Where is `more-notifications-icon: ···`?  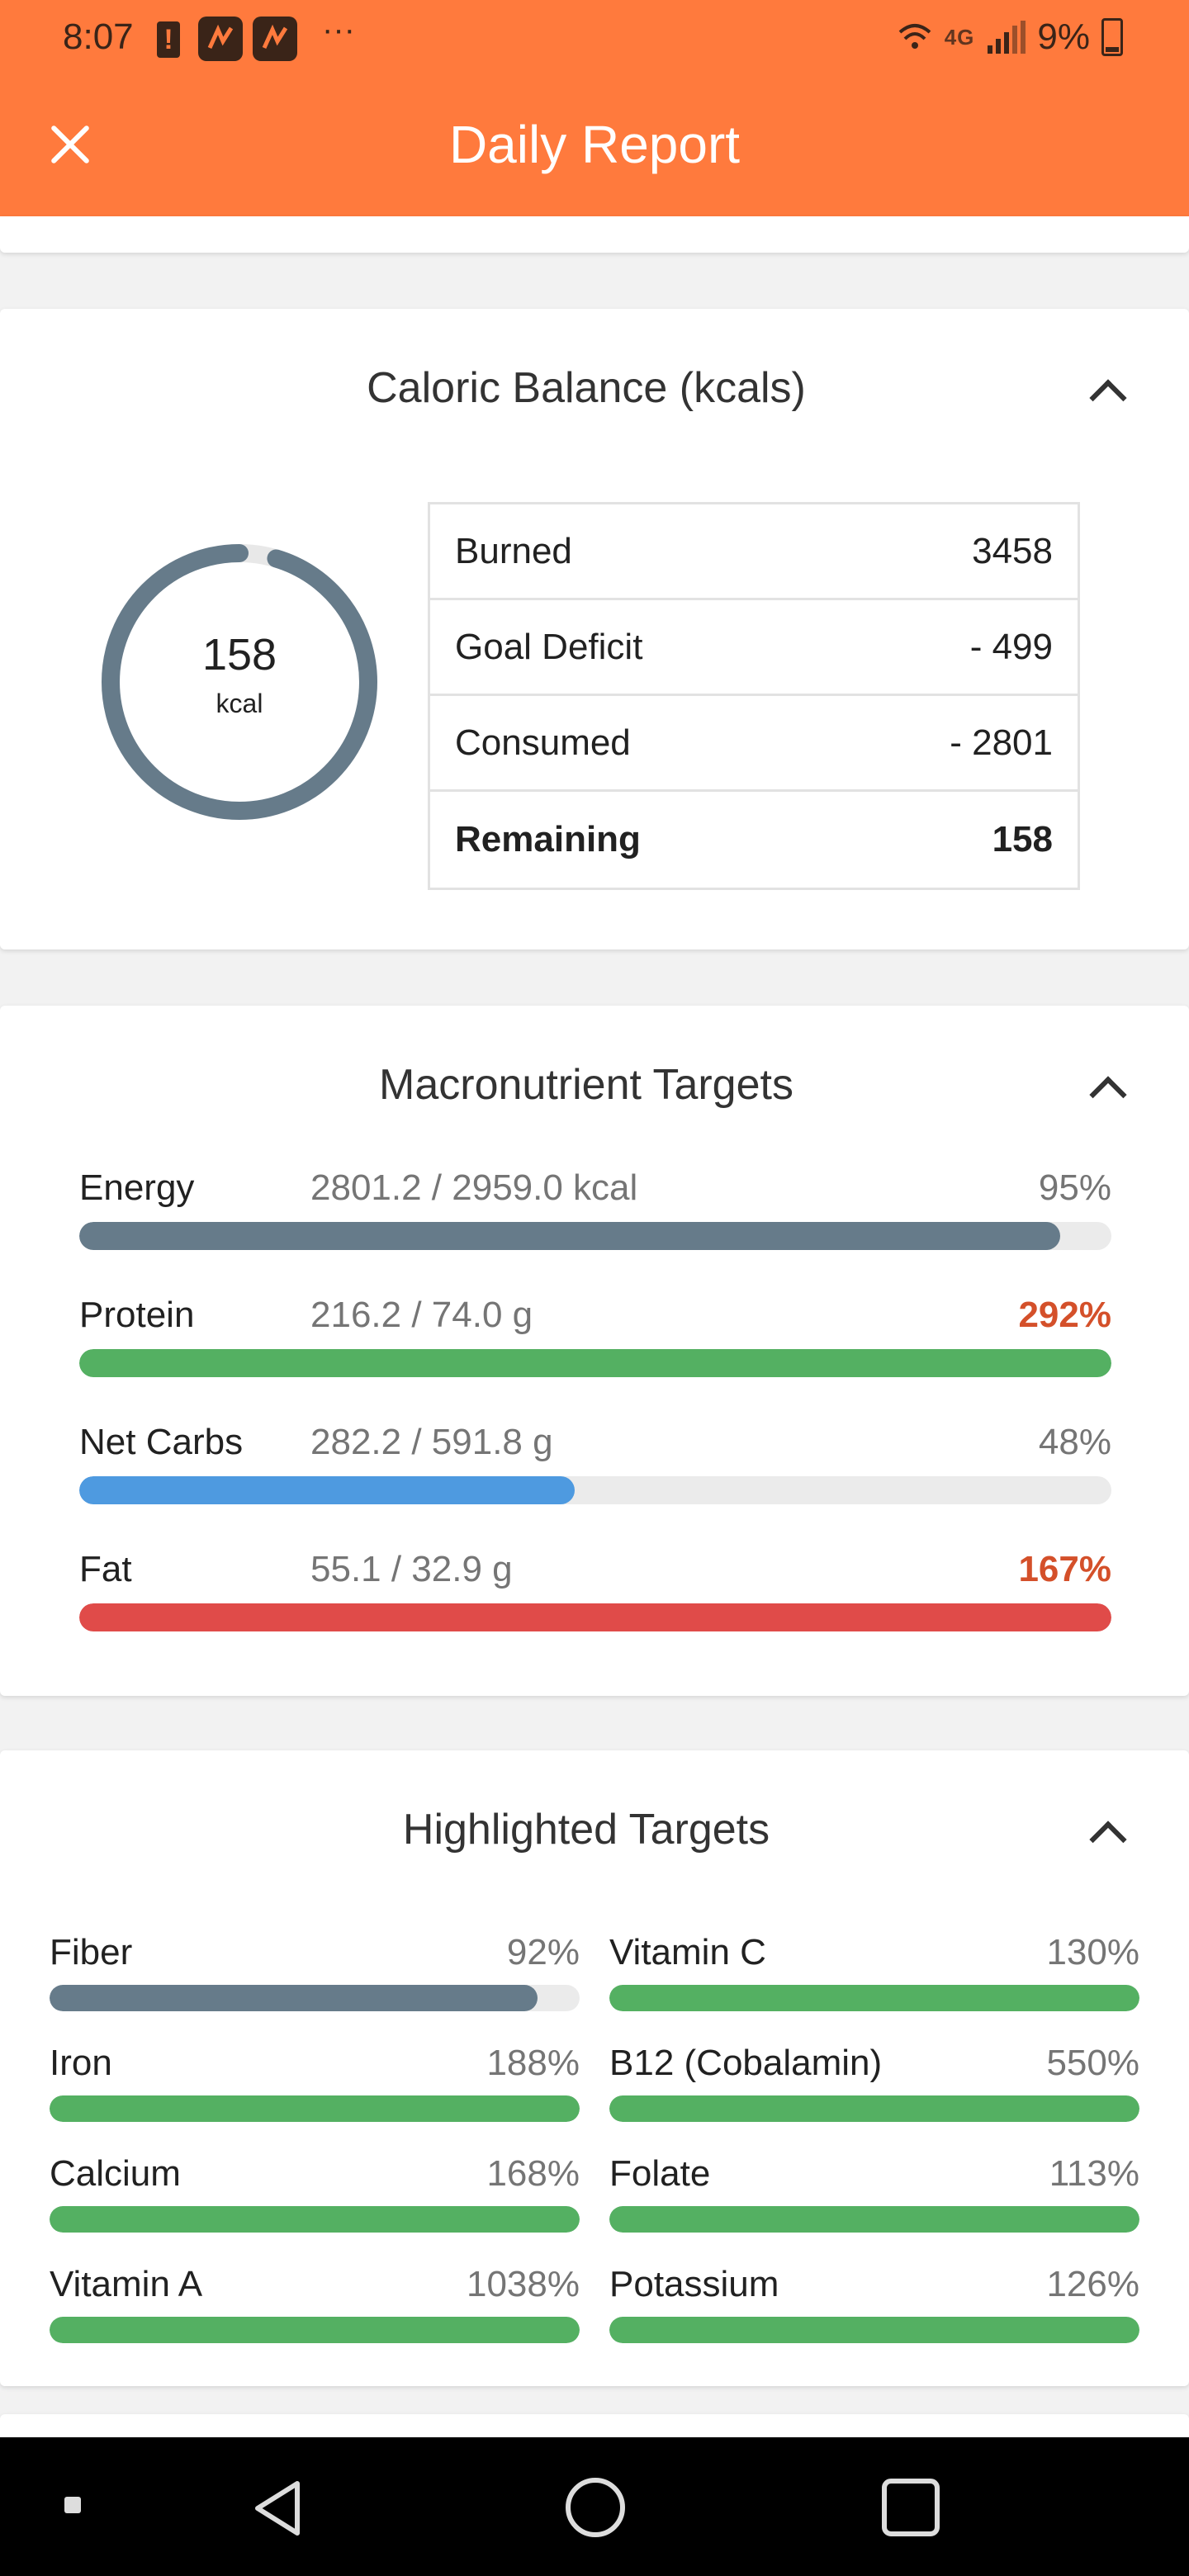 more-notifications-icon: ··· is located at coordinates (338, 30).